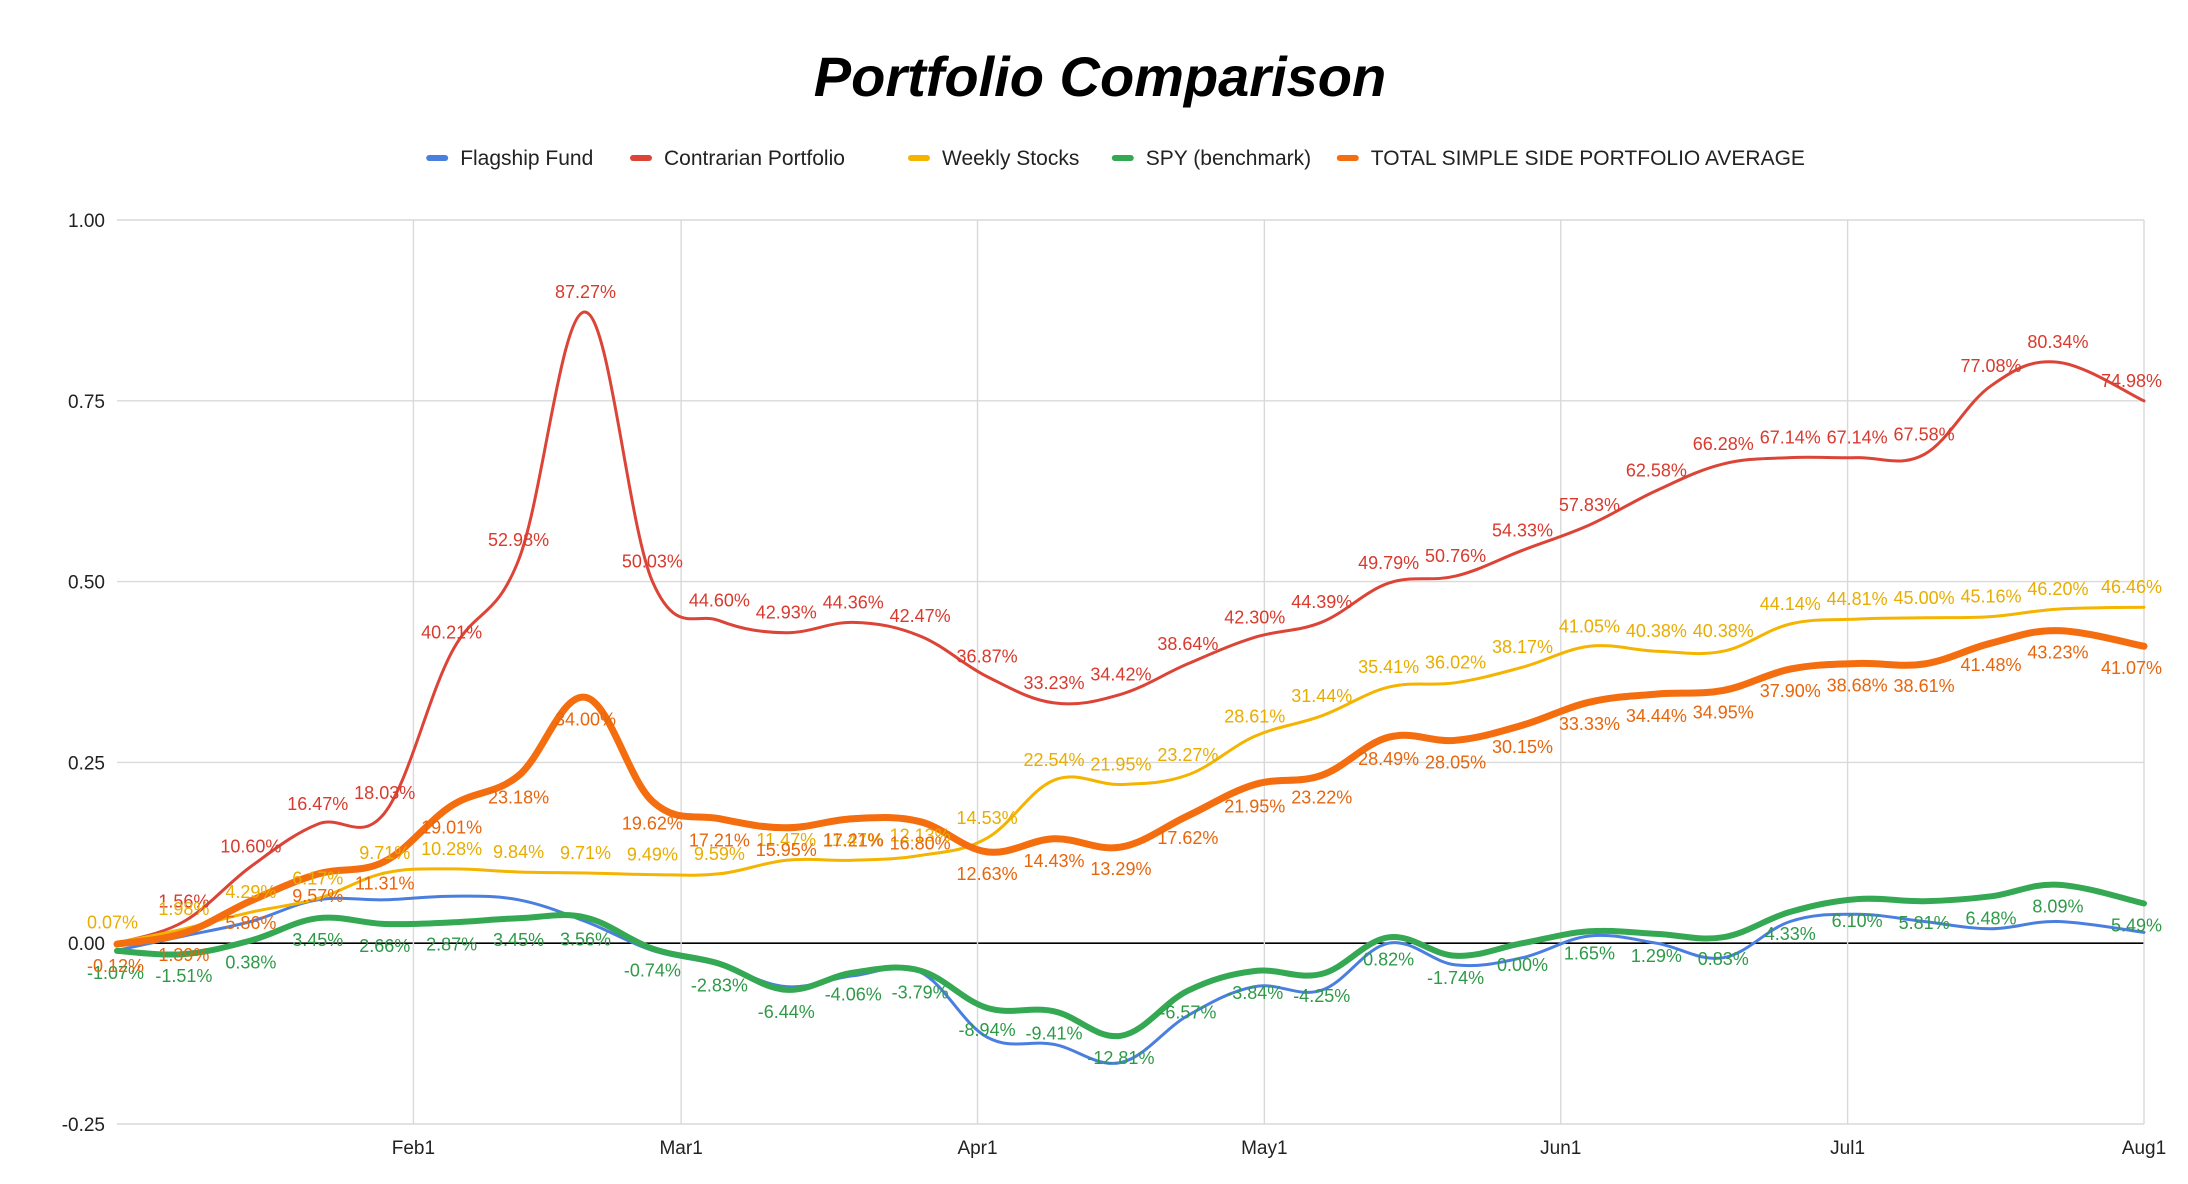 The image size is (2188, 1184). Describe the element at coordinates (1388, 759) in the screenshot. I see `data-label: 28.49%` at that location.